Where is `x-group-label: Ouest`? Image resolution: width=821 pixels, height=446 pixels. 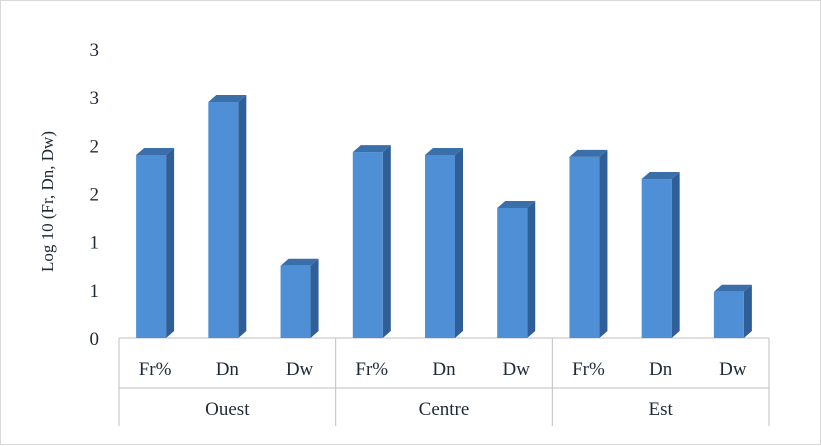
x-group-label: Ouest is located at coordinates (227, 409).